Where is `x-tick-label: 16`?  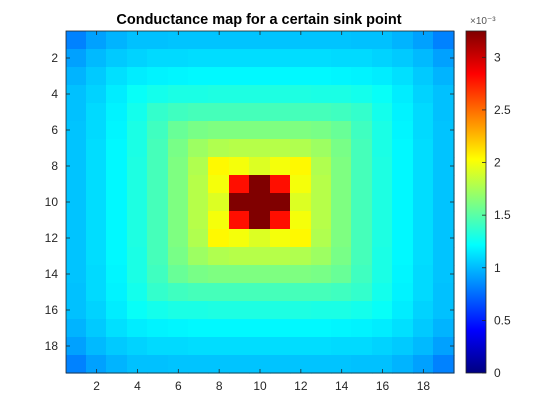
x-tick-label: 16 is located at coordinates (383, 386).